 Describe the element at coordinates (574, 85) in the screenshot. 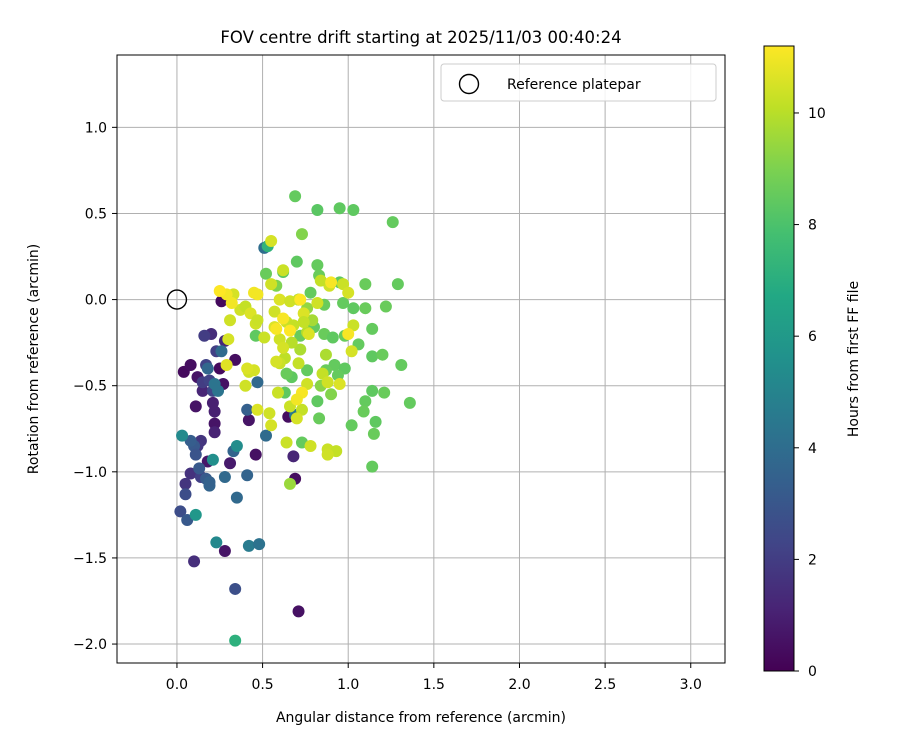

I see `legend-label: Reference platepar` at that location.